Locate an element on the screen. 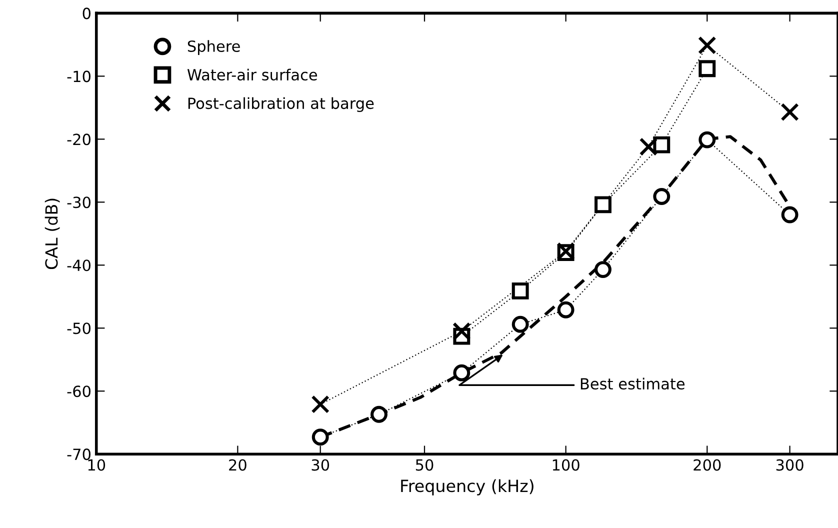 The image size is (838, 528). y-tick-label: -60 is located at coordinates (78, 392).